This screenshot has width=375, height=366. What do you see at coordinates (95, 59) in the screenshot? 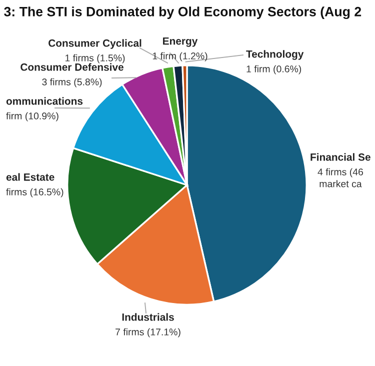
I see `data-label: 1 firms (1.5%)` at bounding box center [95, 59].